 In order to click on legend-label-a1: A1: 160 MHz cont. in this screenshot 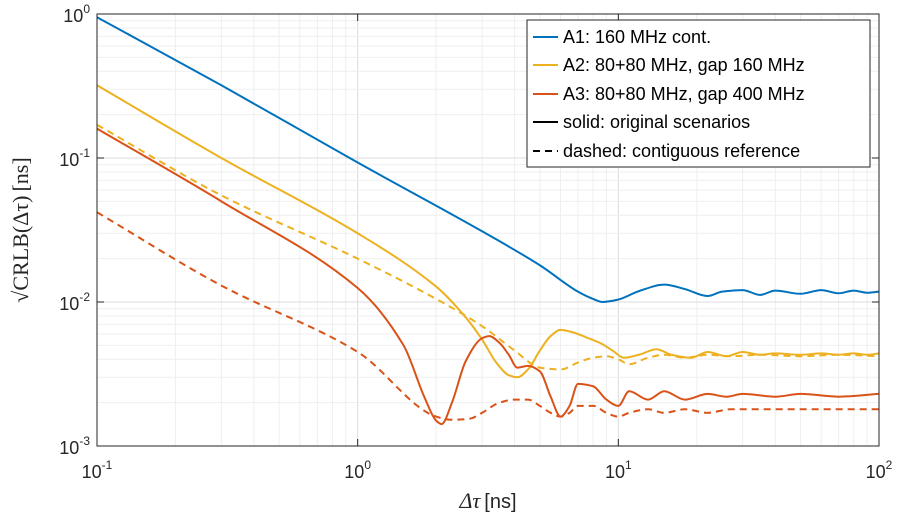, I will do `click(637, 37)`.